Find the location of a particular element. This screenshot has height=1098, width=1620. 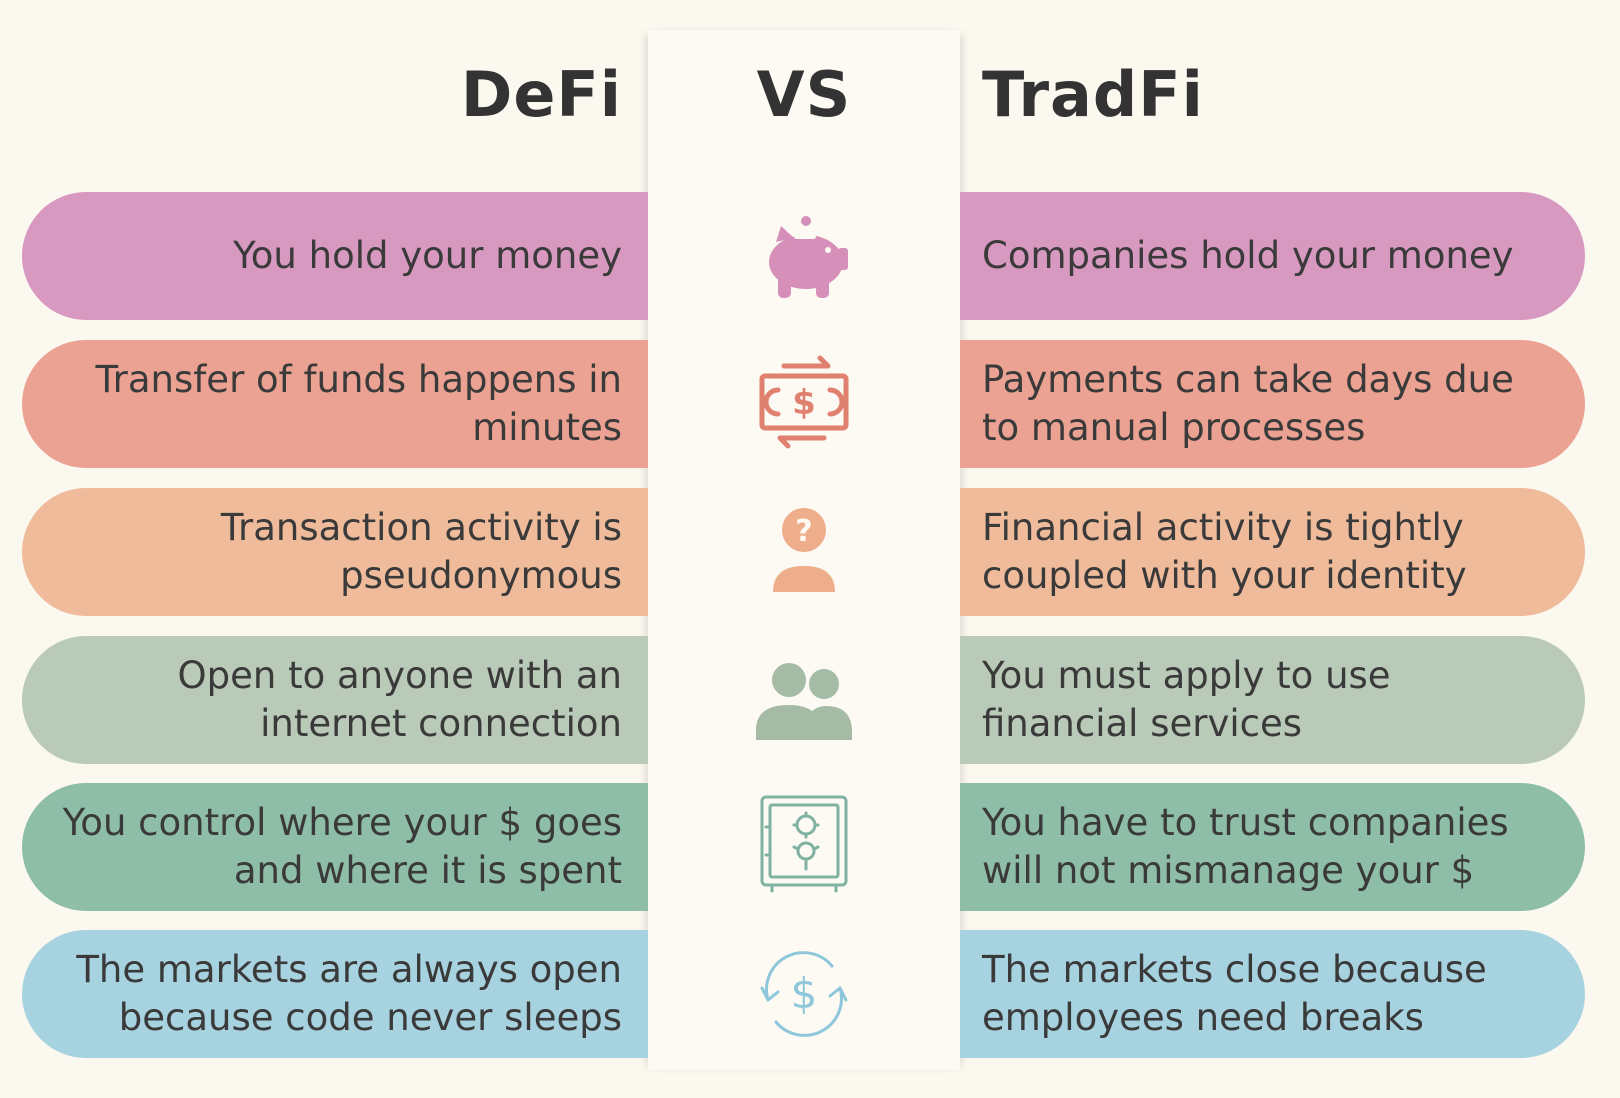

defi-row-2: Transfer of funds happens in minutes is located at coordinates (335, 404).